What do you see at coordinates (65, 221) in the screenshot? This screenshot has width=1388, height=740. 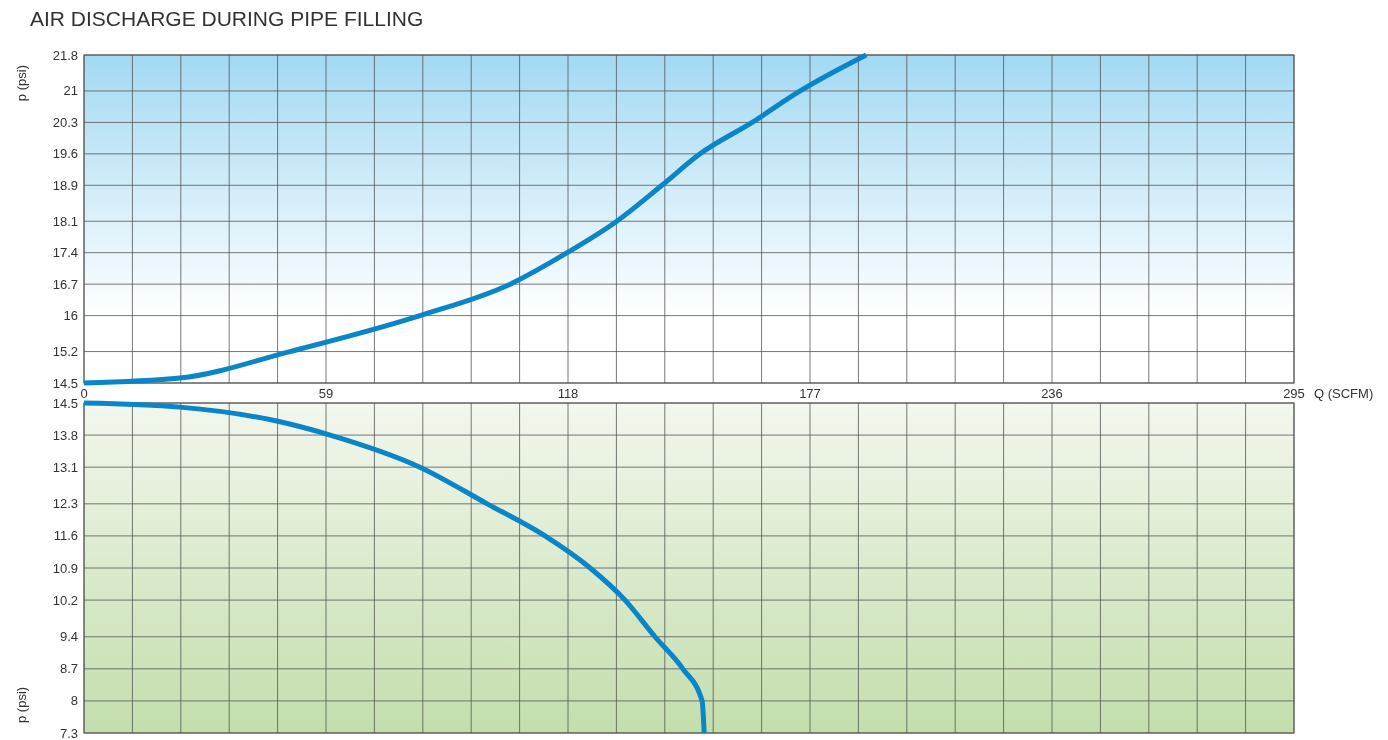 I see `y-tick-label: 18.1` at bounding box center [65, 221].